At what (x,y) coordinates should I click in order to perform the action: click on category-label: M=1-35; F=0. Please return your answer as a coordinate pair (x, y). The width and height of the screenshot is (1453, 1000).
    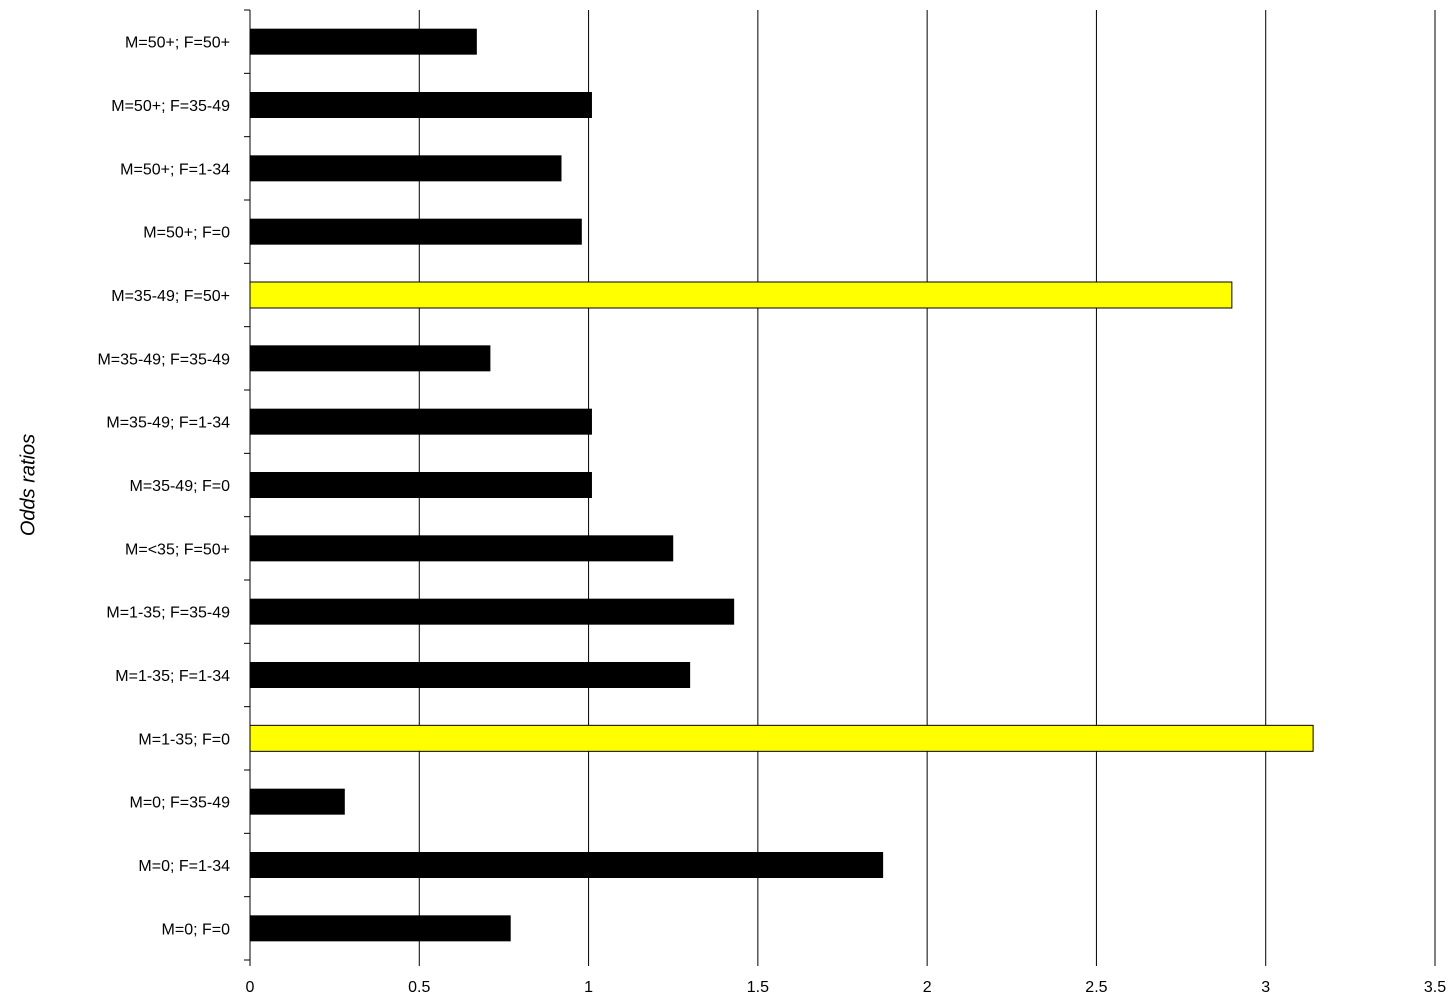
    Looking at the image, I should click on (184, 739).